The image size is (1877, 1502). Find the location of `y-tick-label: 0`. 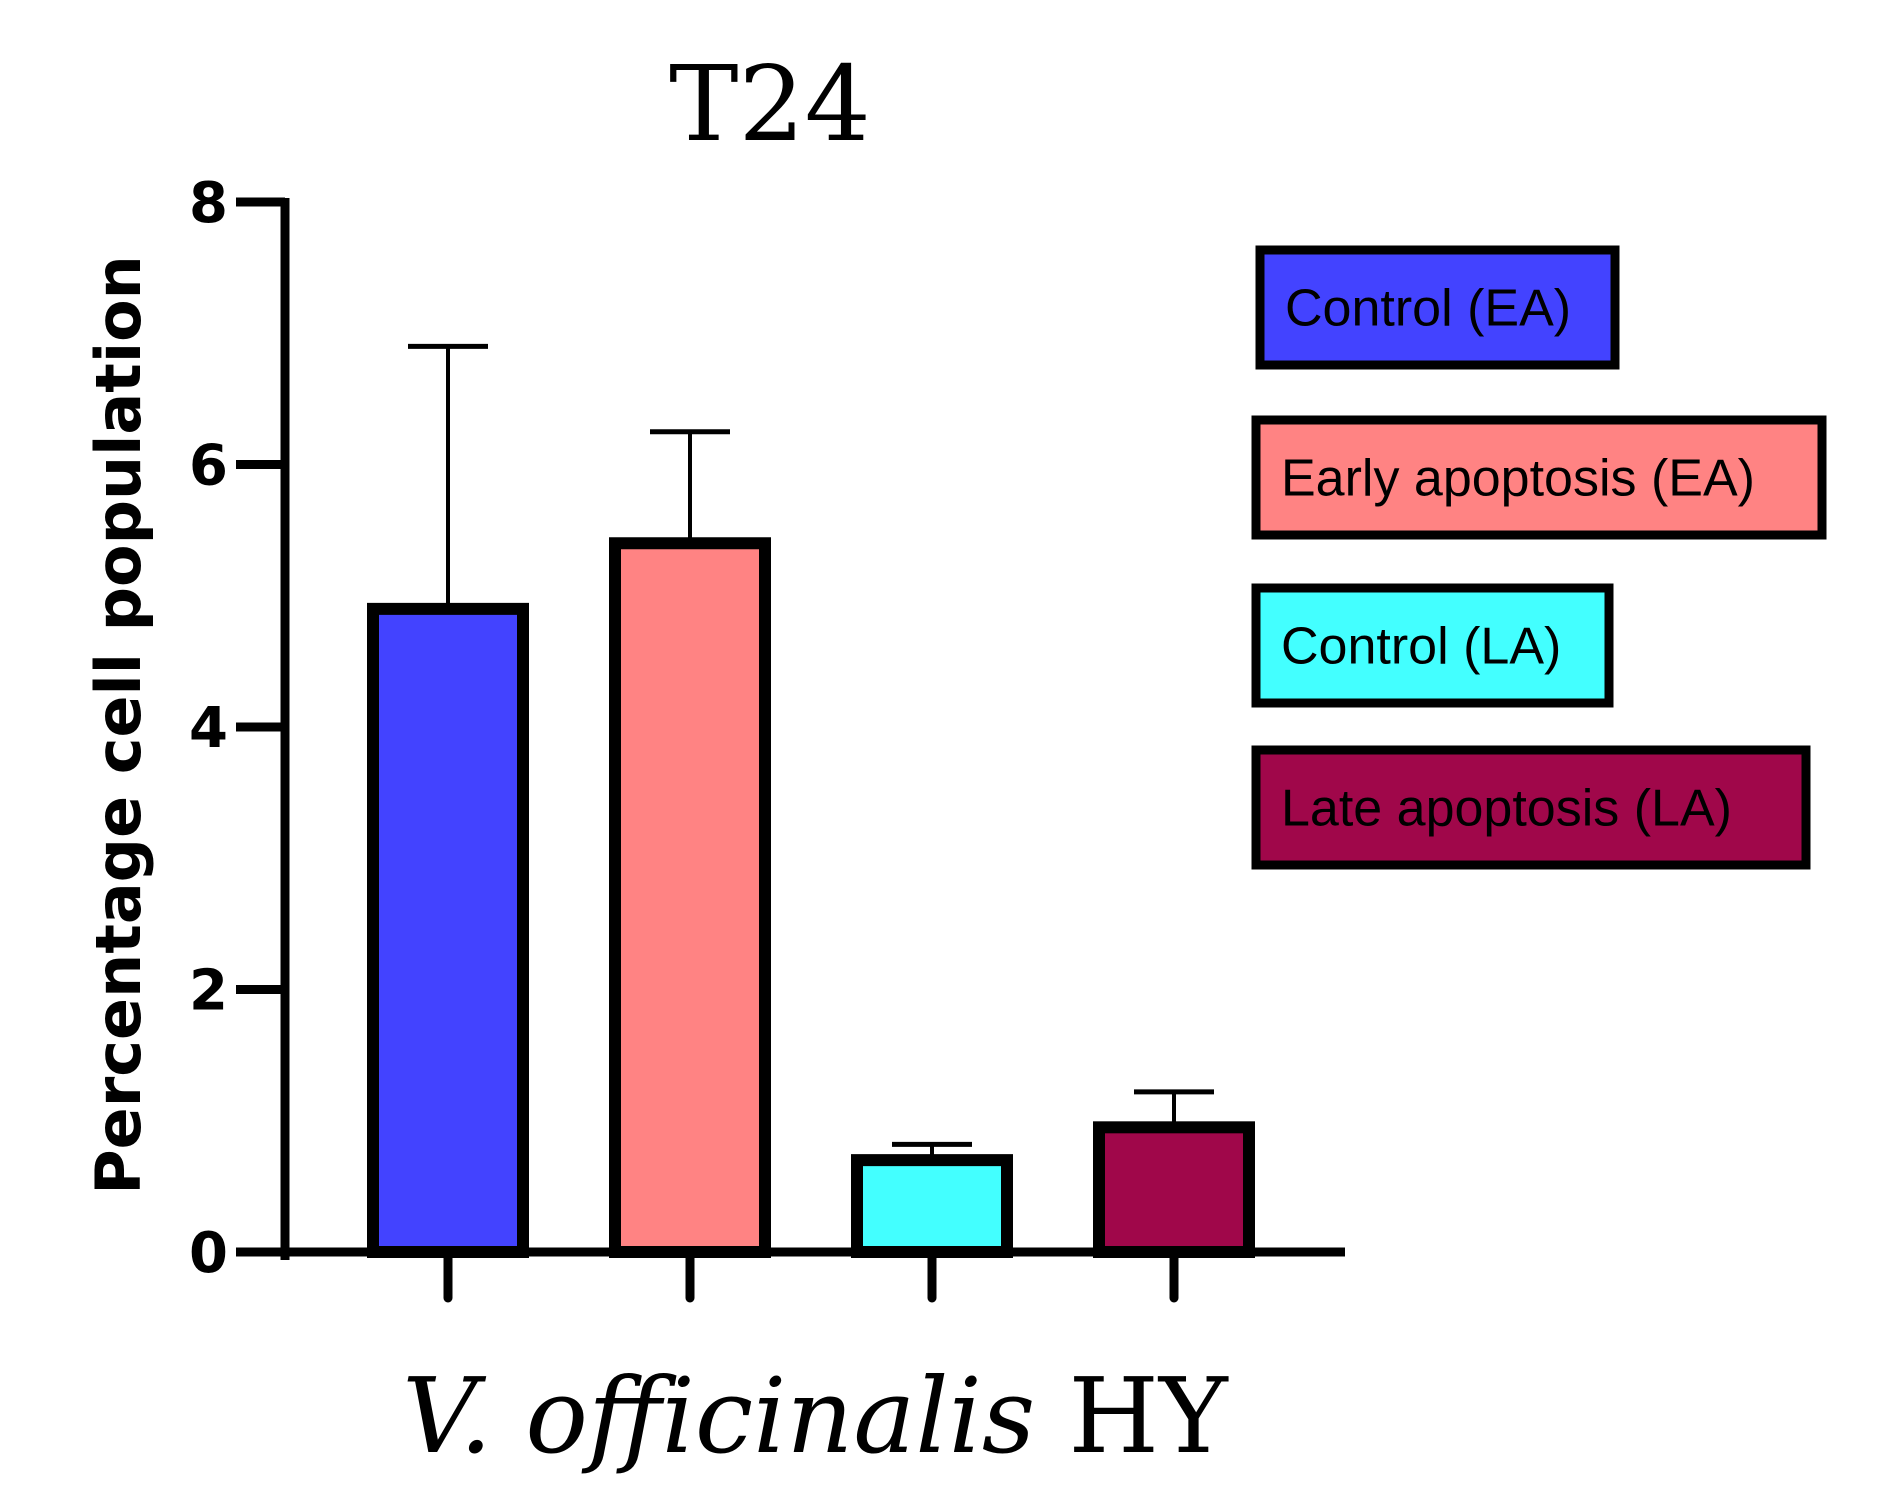

y-tick-label: 0 is located at coordinates (208, 1253).